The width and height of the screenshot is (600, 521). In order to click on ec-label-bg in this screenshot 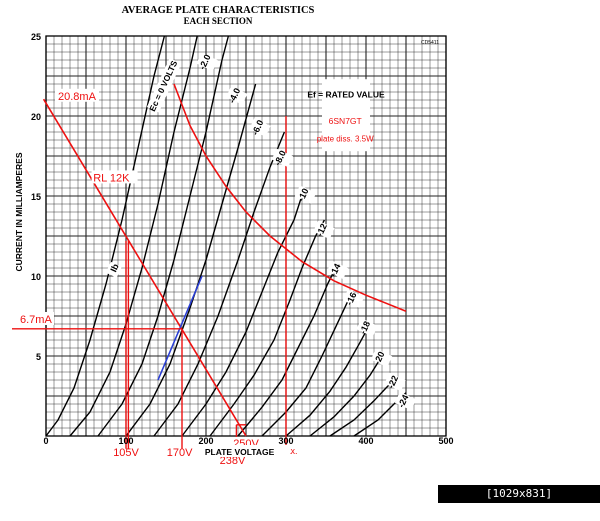, I will do `click(164, 85)`.